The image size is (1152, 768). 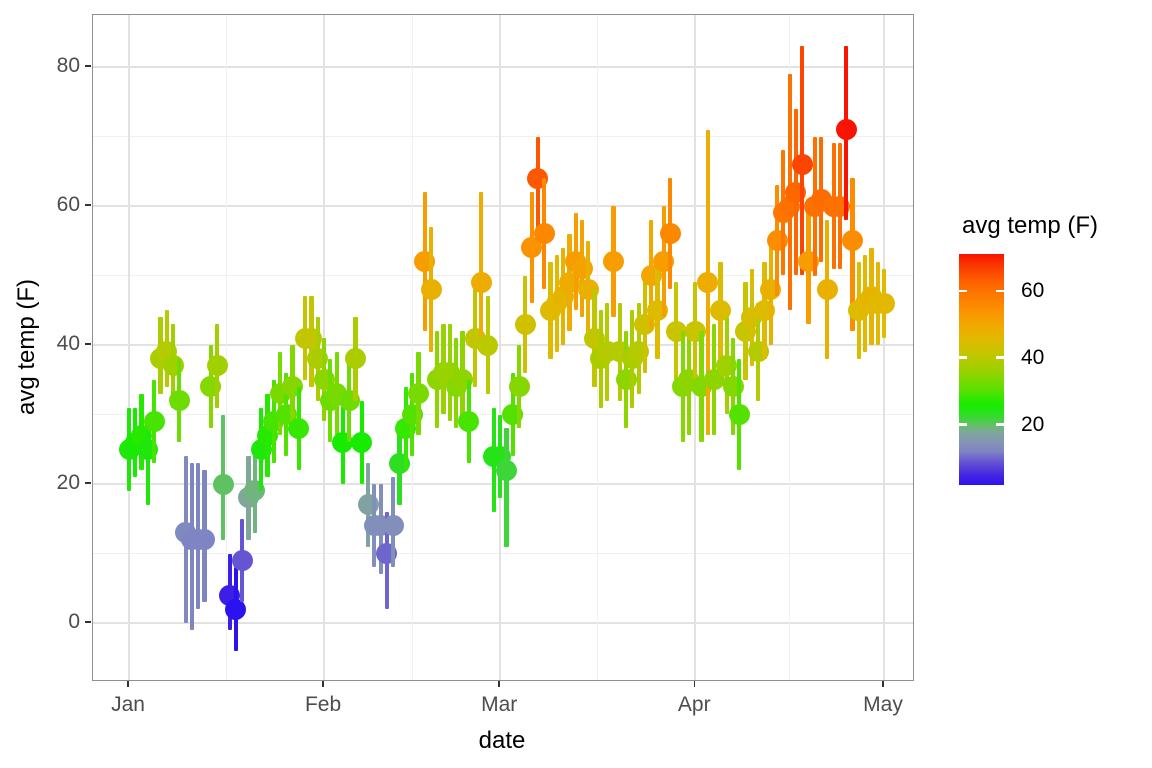 I want to click on y-tick-label: 40, so click(x=68, y=343).